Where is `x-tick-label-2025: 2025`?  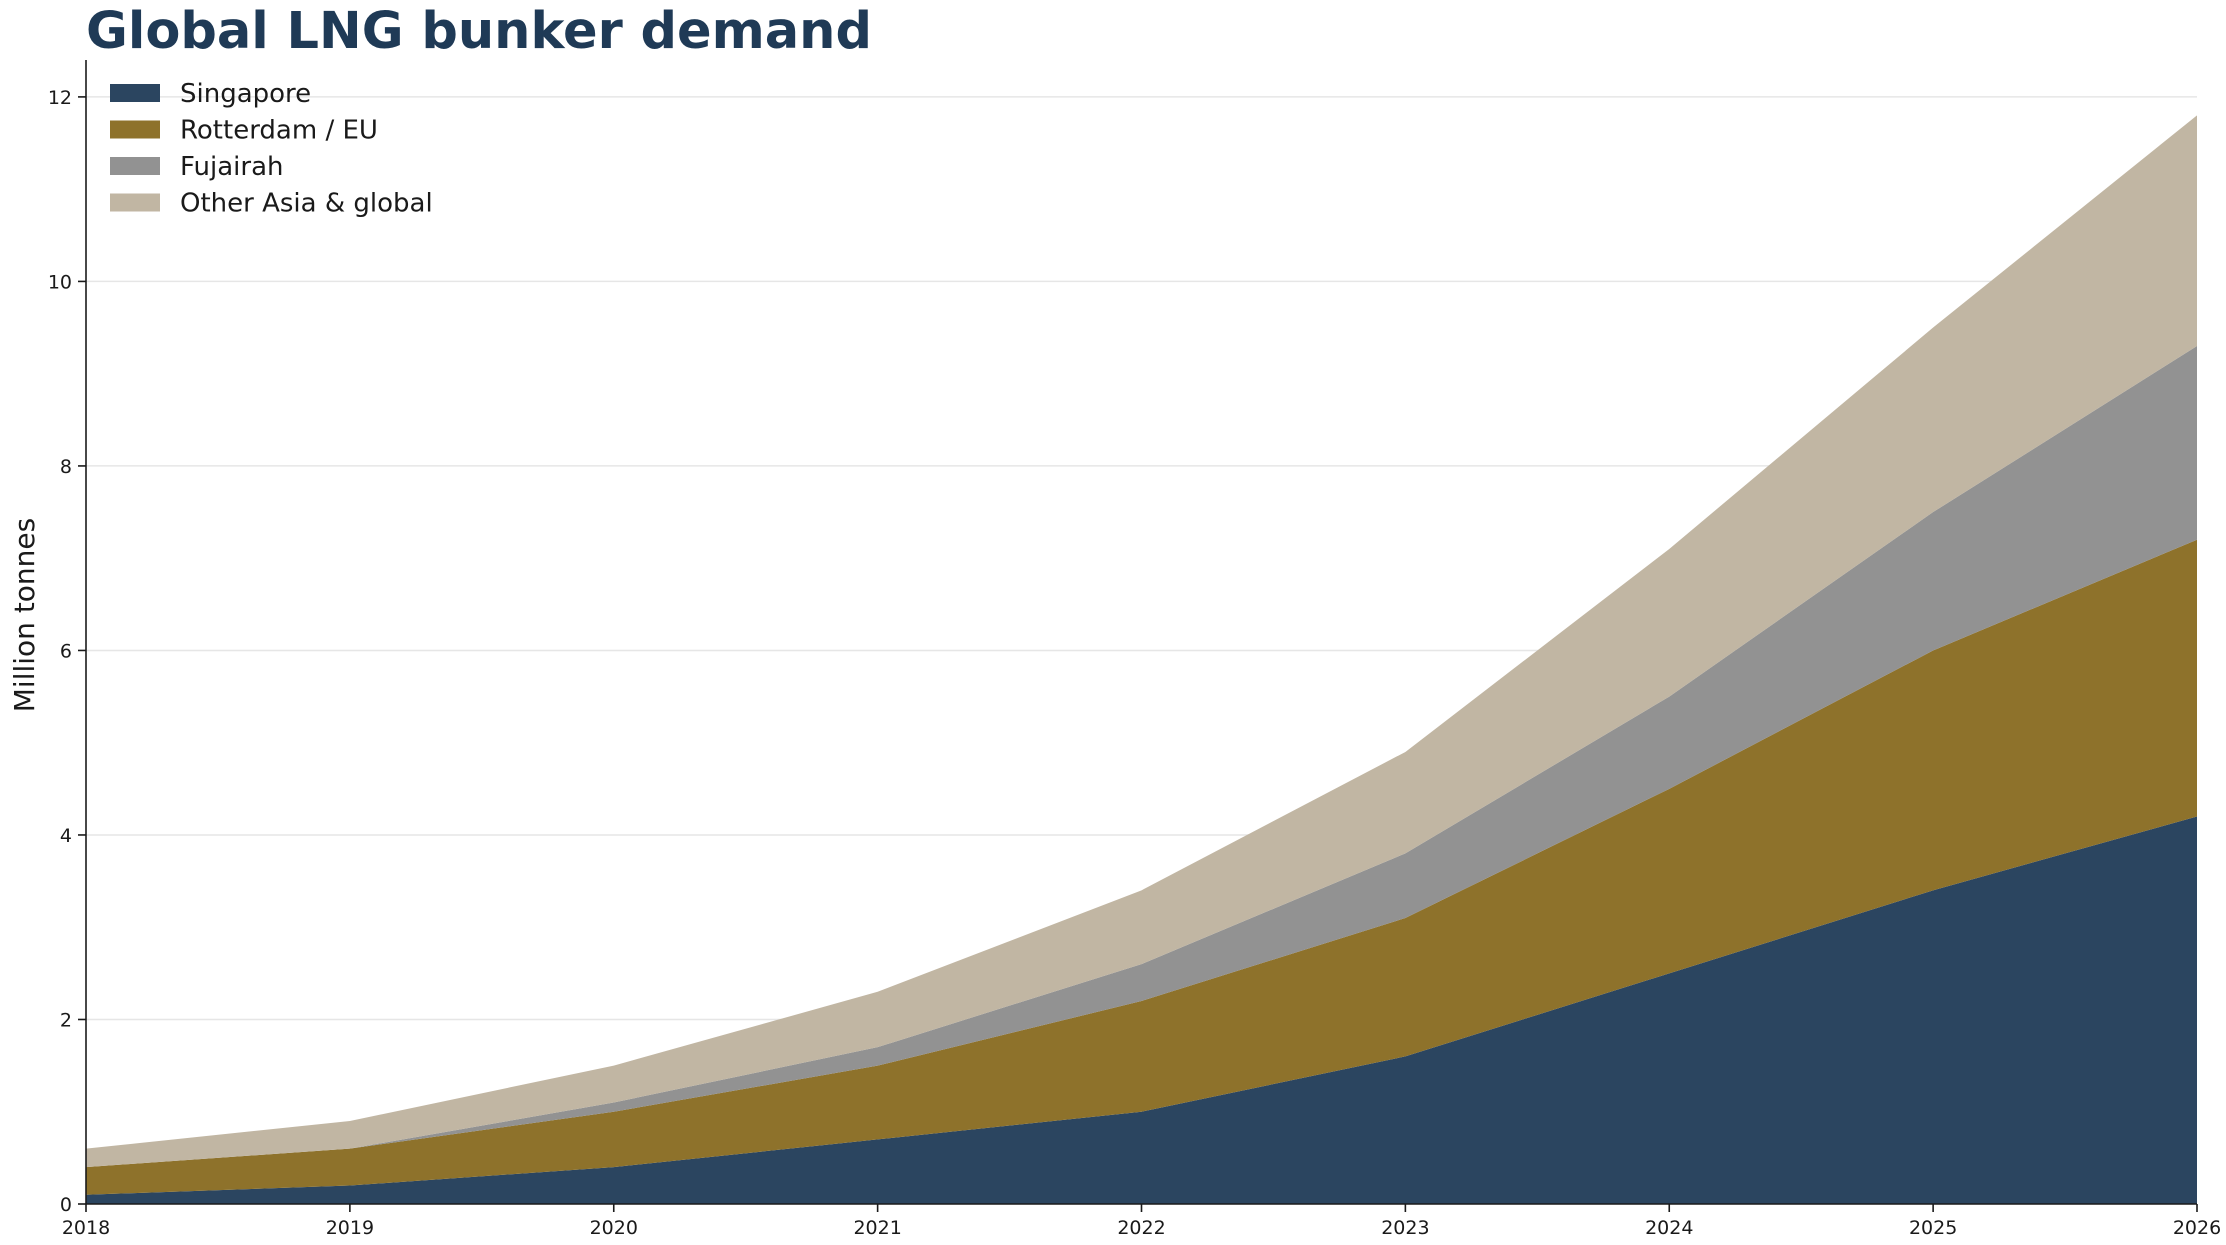 x-tick-label-2025: 2025 is located at coordinates (1933, 1228).